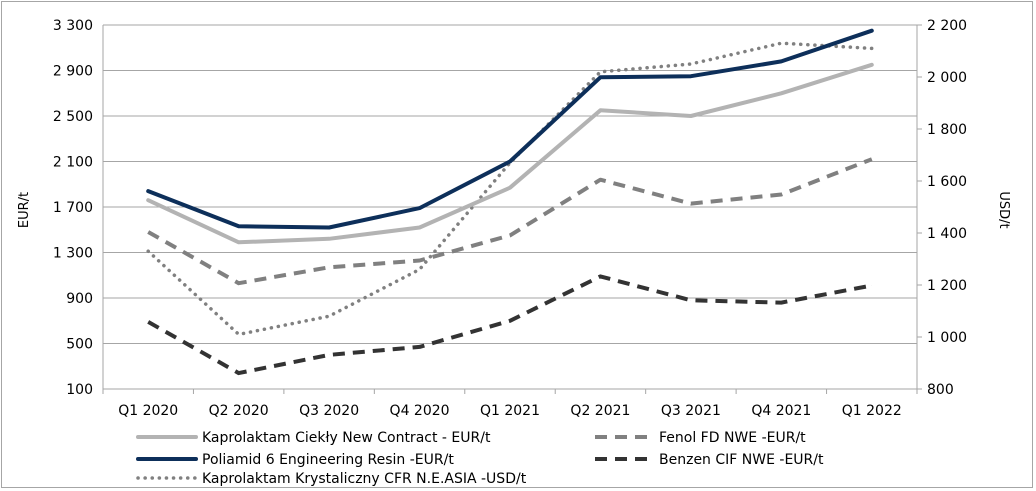 The image size is (1036, 491). Describe the element at coordinates (73, 26) in the screenshot. I see `left-tick-label: 3 300` at that location.